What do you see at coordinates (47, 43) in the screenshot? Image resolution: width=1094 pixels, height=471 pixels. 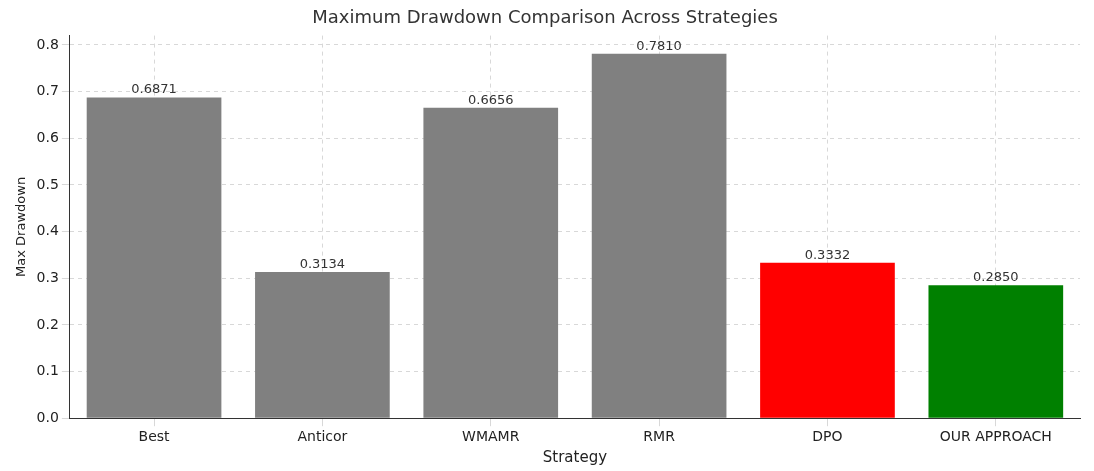 I see `y-tick-label: 0.8` at bounding box center [47, 43].